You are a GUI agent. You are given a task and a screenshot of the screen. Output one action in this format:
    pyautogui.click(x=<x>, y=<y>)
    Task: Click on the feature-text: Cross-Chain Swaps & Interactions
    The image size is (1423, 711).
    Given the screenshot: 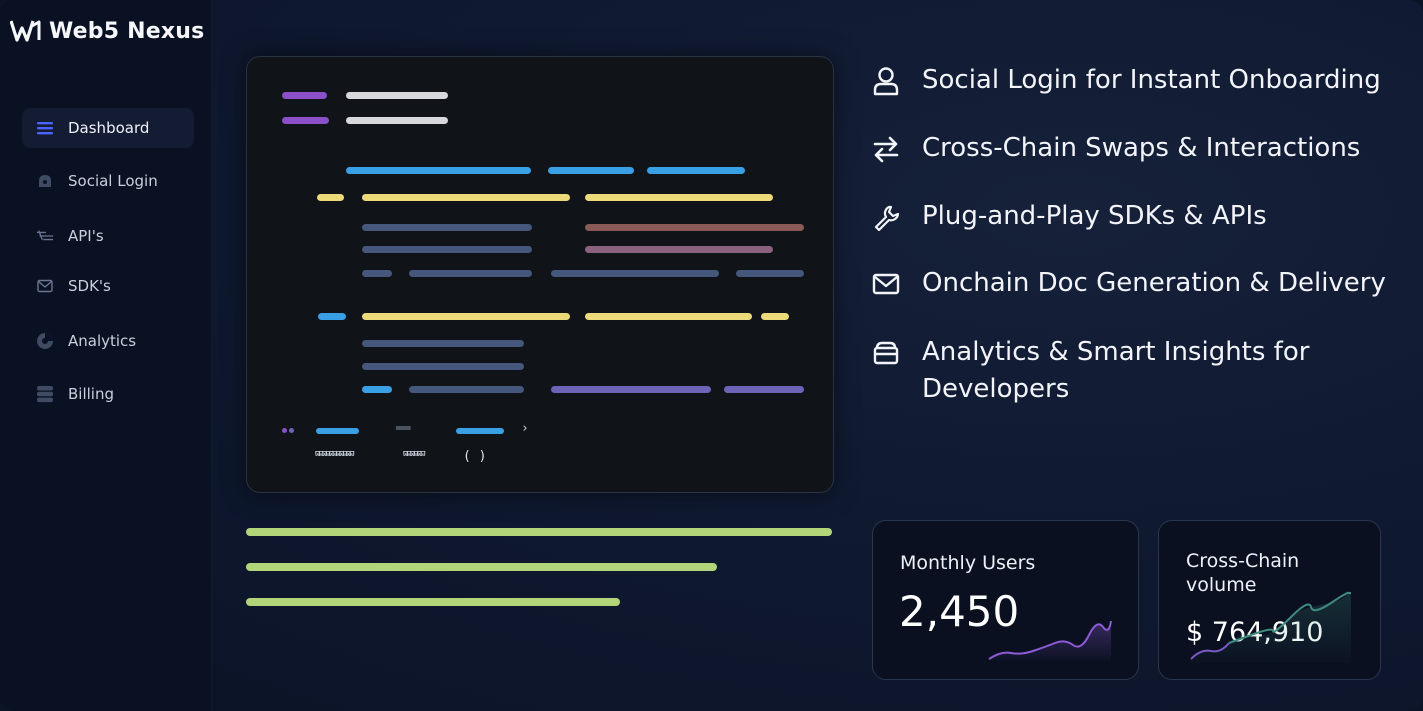 What is the action you would take?
    pyautogui.click(x=1141, y=148)
    